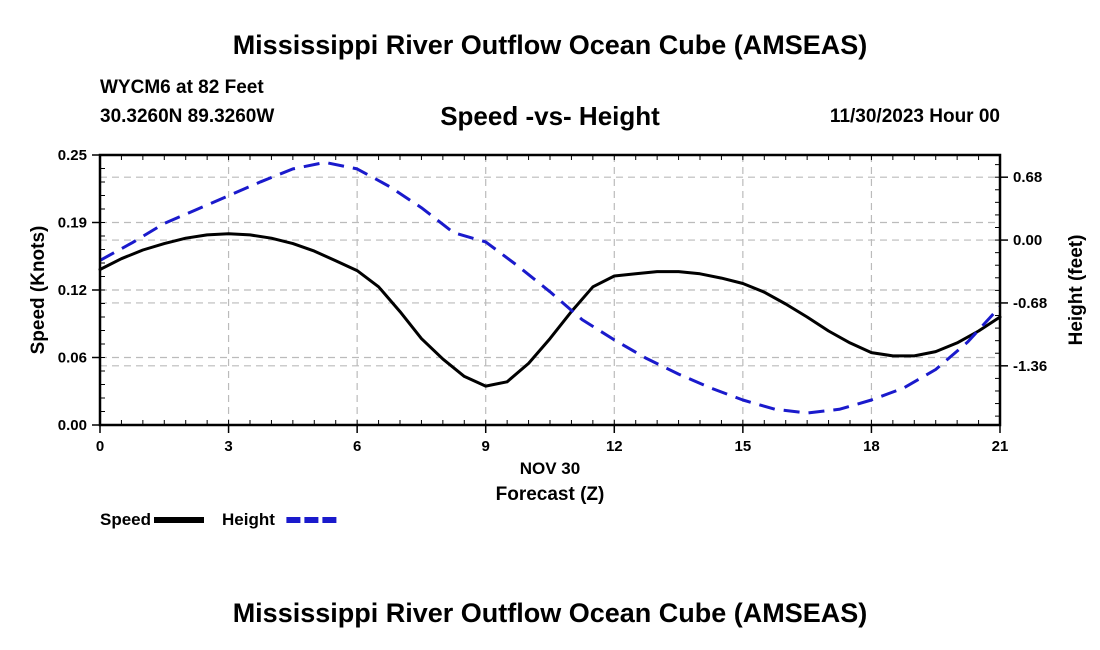 The height and width of the screenshot is (650, 1100). What do you see at coordinates (72, 155) in the screenshot?
I see `y-tick-label-left: 0.25` at bounding box center [72, 155].